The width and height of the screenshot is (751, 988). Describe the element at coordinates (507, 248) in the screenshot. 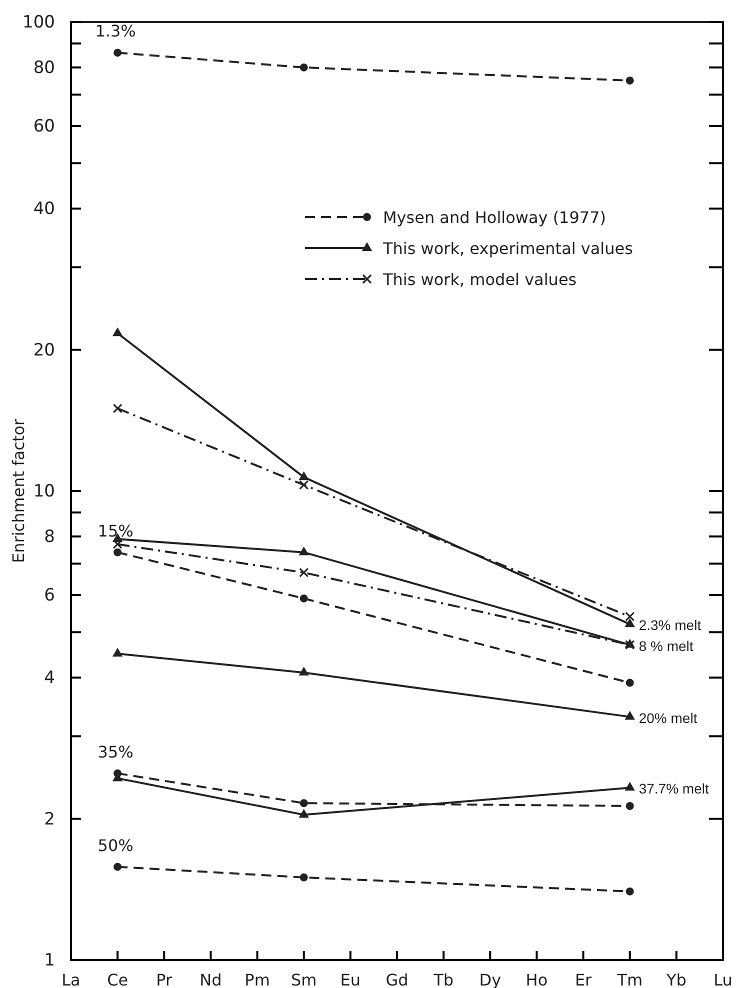

I see `legend-label: This work, experimental values` at that location.